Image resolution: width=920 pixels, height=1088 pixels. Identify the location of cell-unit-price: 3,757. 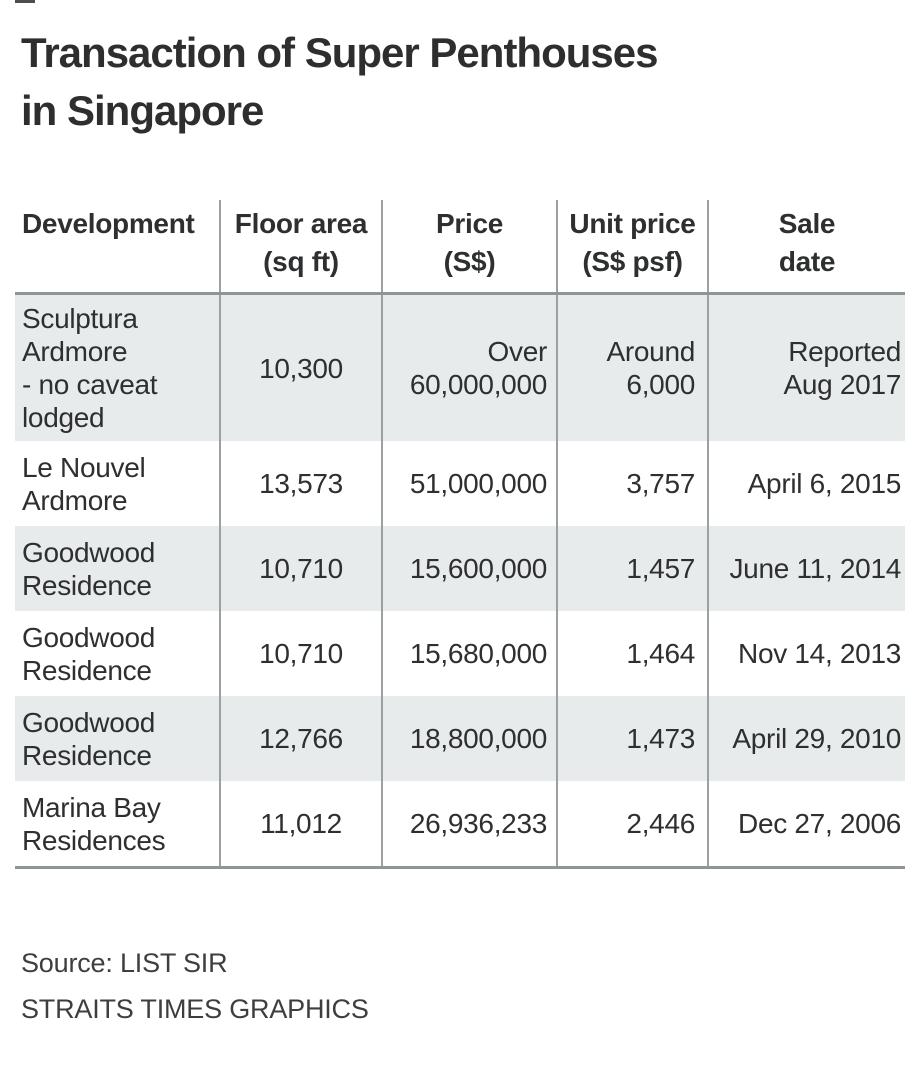
(631, 483).